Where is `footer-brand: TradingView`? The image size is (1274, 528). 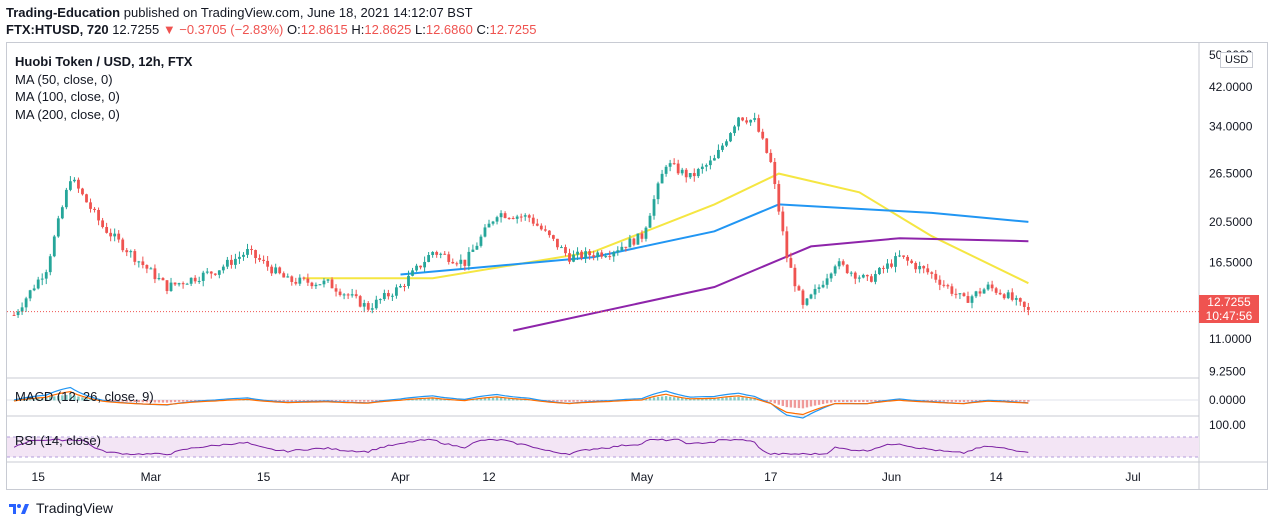
footer-brand: TradingView is located at coordinates (60, 508).